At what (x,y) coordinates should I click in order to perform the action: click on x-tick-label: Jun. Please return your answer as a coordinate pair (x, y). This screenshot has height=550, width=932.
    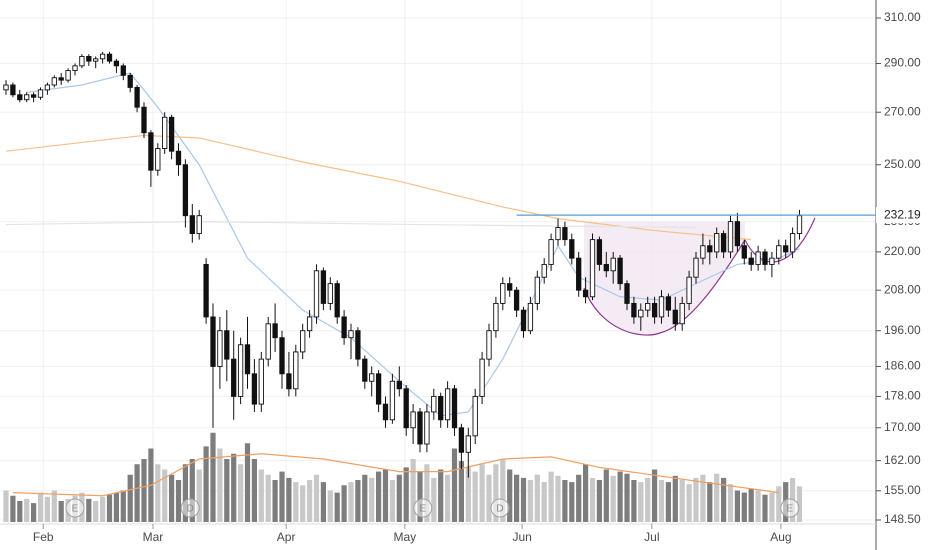
    Looking at the image, I should click on (521, 537).